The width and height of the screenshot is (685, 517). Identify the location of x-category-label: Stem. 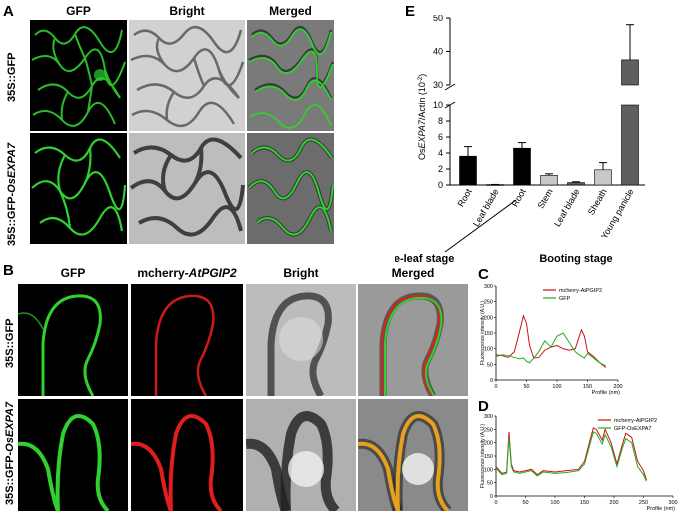
(545, 198).